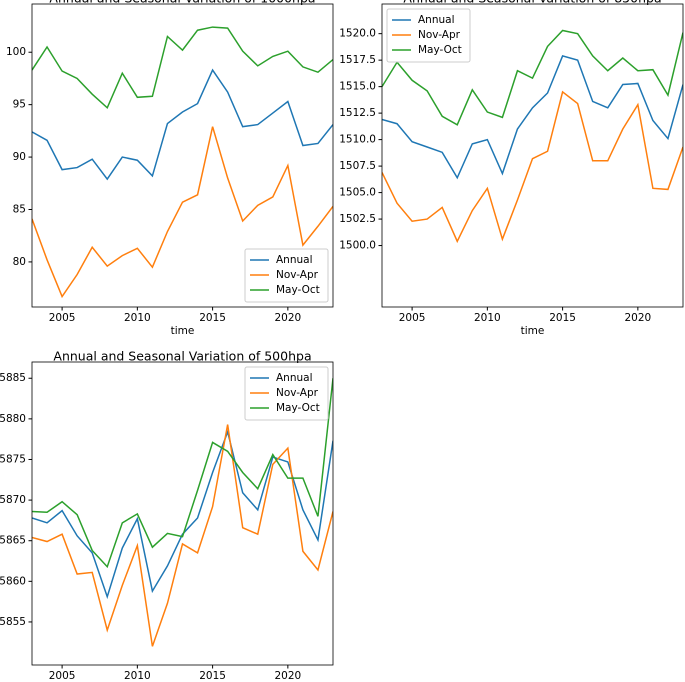 The height and width of the screenshot is (682, 685). I want to click on y-tick-label: 1517.5, so click(357, 60).